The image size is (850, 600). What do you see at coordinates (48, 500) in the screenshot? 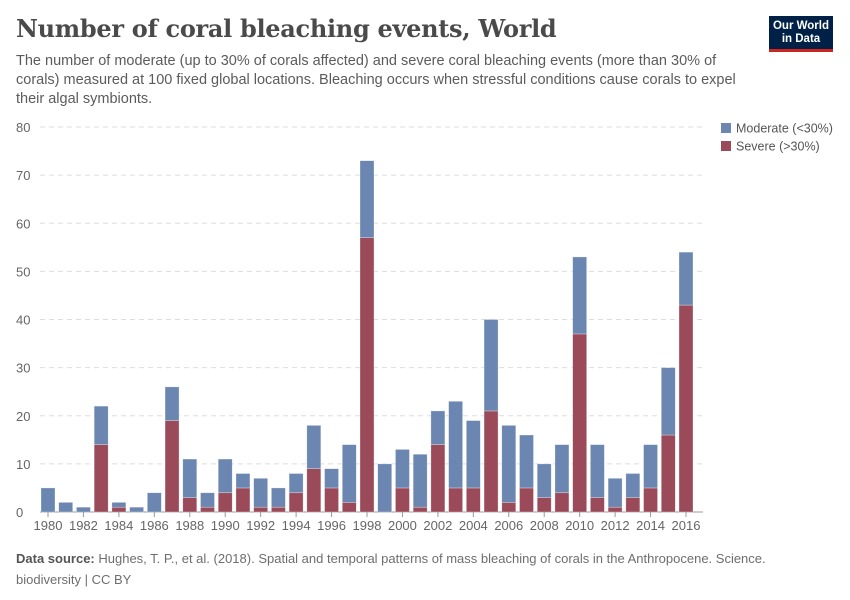
I see `bar-moderate-1980` at bounding box center [48, 500].